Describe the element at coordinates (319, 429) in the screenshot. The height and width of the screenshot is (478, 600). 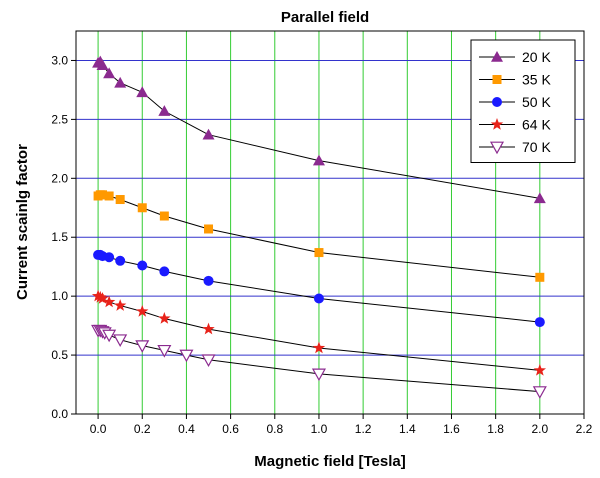
I see `x-tick-label: 1.0` at that location.